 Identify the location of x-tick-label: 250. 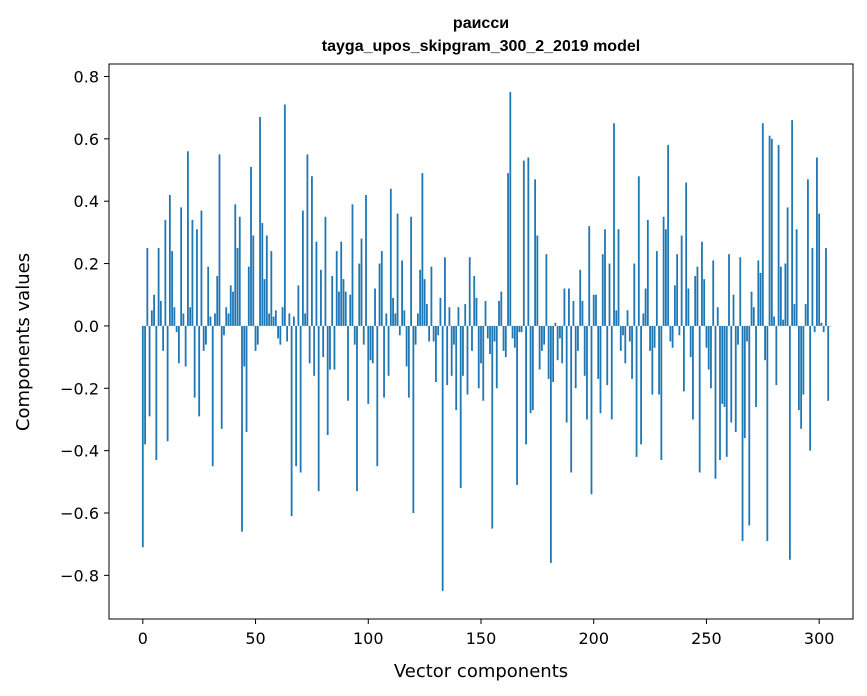
(706, 638).